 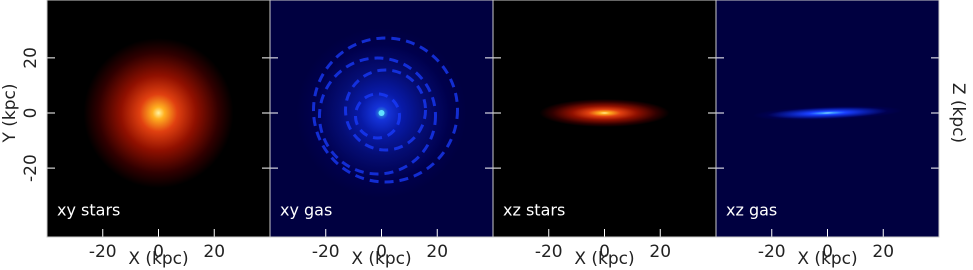 I want to click on y-tick-label: 0, so click(x=31, y=113).